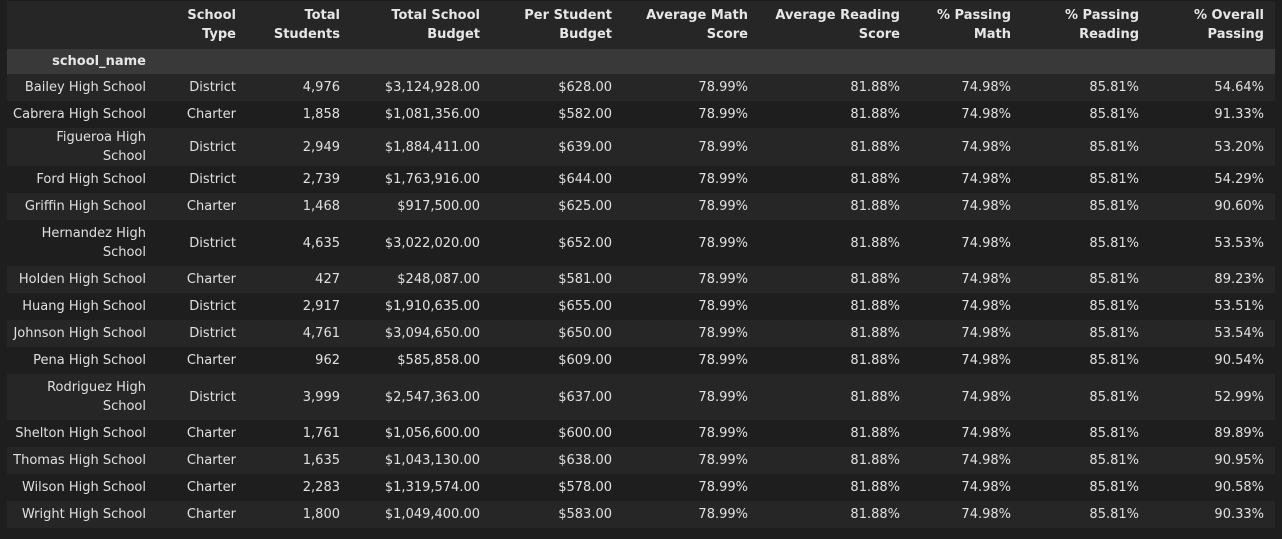  What do you see at coordinates (82, 243) in the screenshot?
I see `row-index-school-name: Hernandez High School` at bounding box center [82, 243].